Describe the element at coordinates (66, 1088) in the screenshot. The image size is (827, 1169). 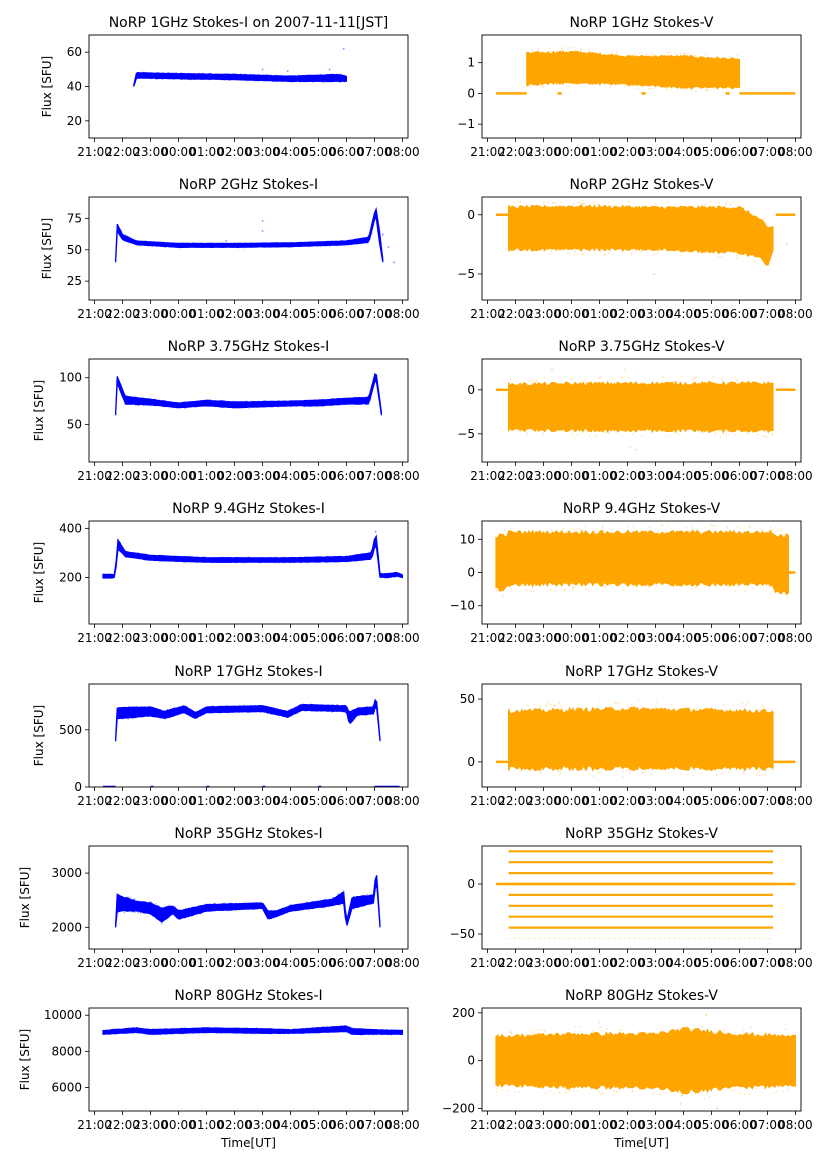
I see `y-tick-label: 6000` at that location.